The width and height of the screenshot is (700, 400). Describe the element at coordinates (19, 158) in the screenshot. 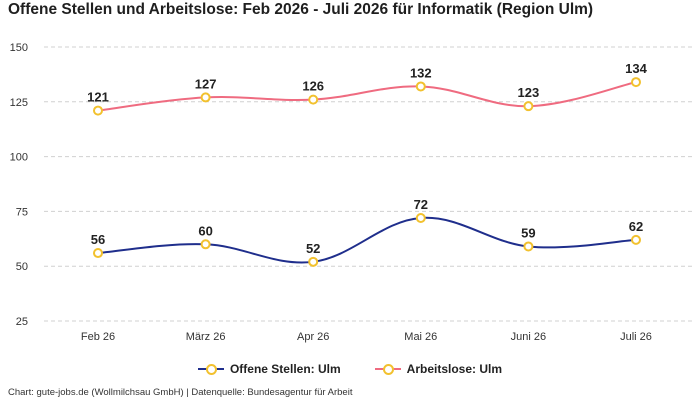

I see `y-tick-label: 100` at that location.